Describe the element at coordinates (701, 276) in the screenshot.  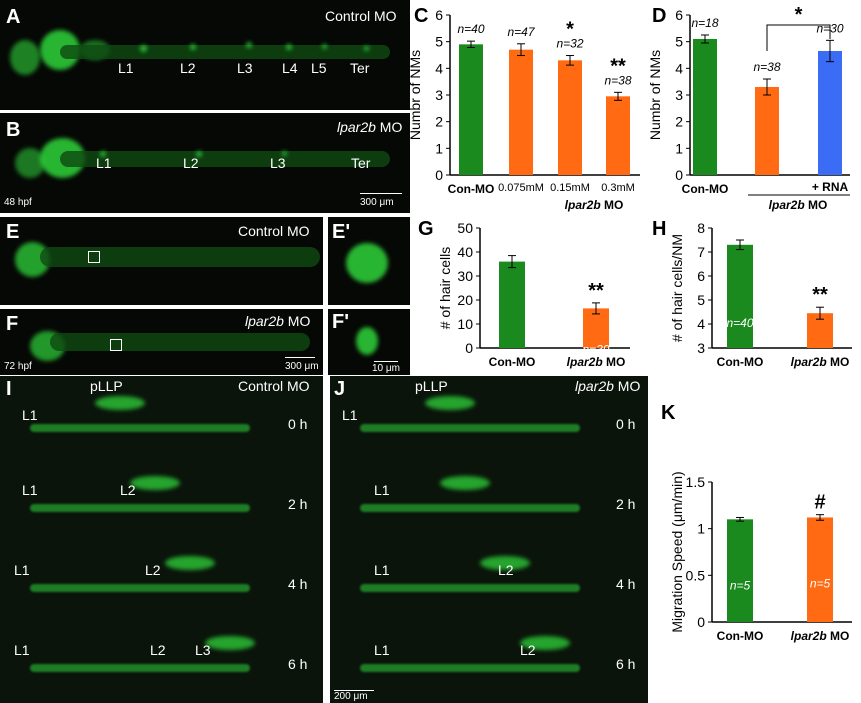
I see `y-tick-label: 6` at that location.